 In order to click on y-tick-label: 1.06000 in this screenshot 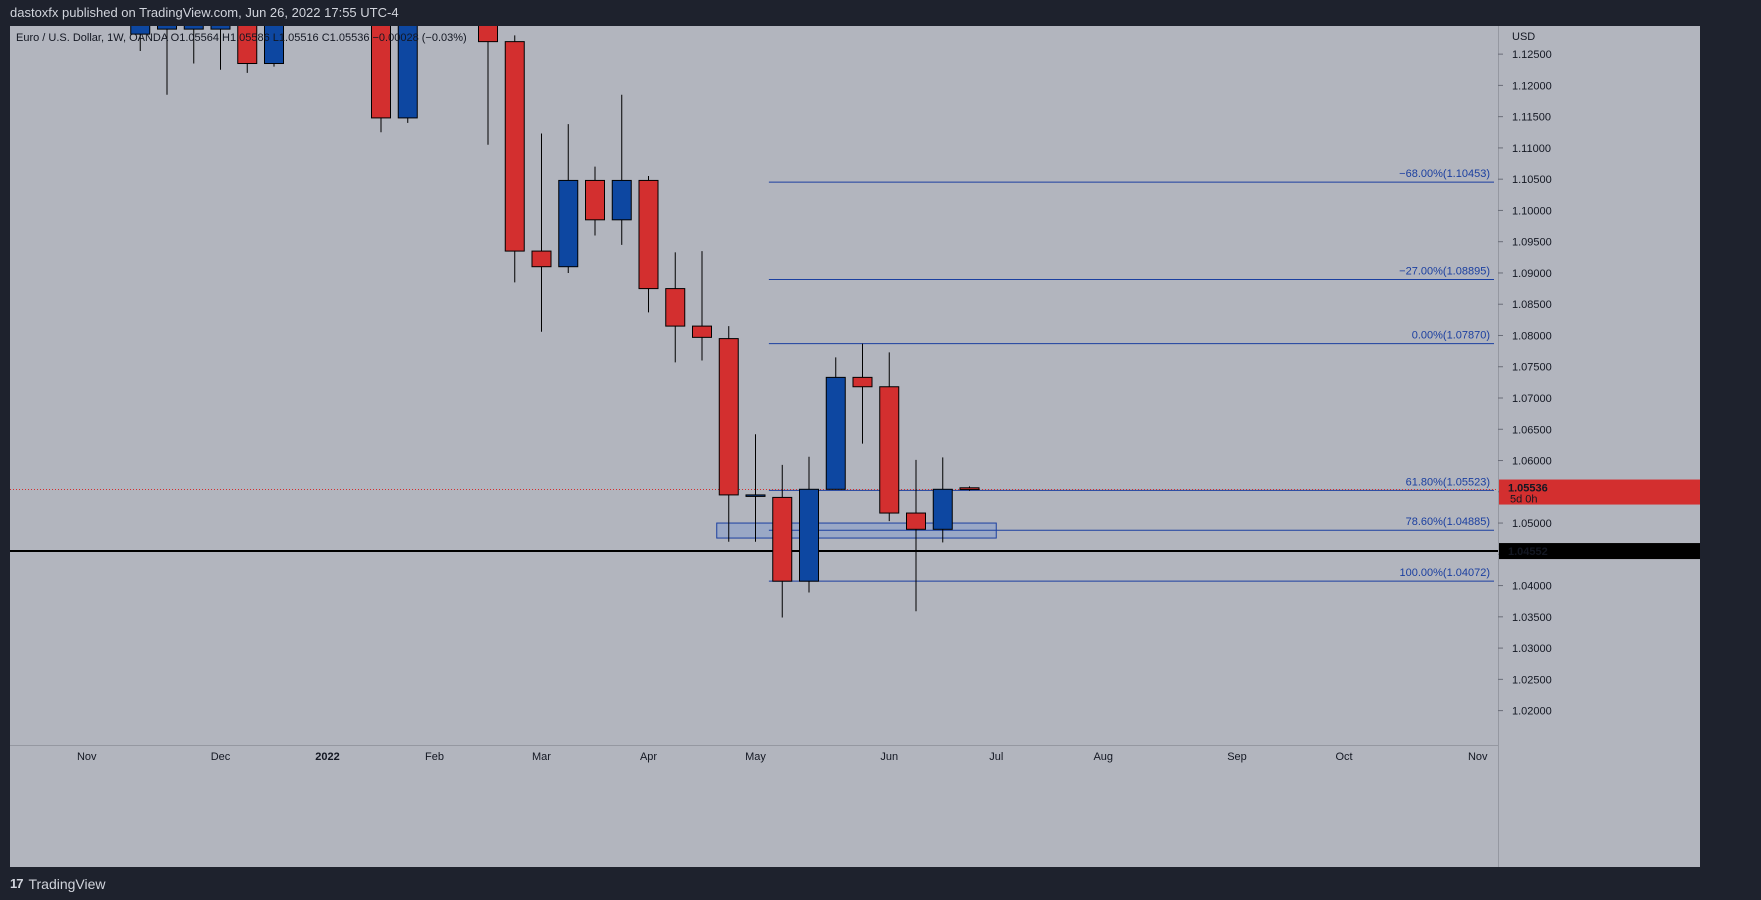, I will do `click(1532, 462)`.